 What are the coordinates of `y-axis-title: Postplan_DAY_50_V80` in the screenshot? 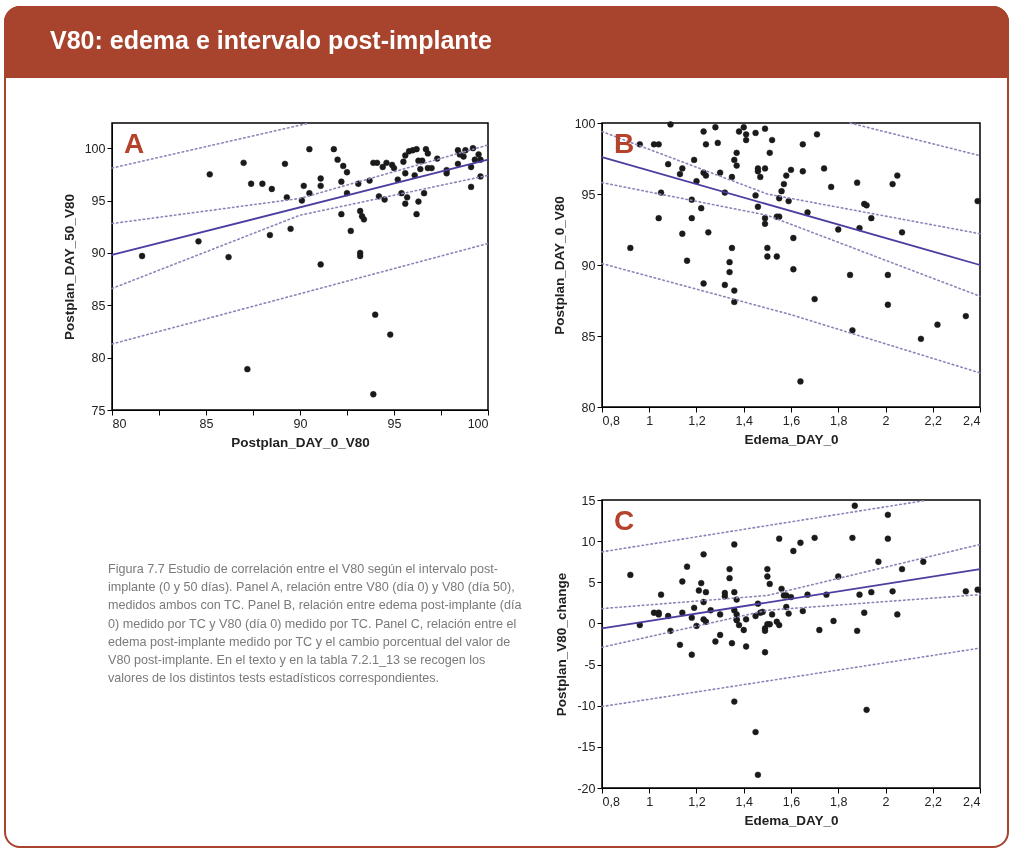 It's located at (69, 267).